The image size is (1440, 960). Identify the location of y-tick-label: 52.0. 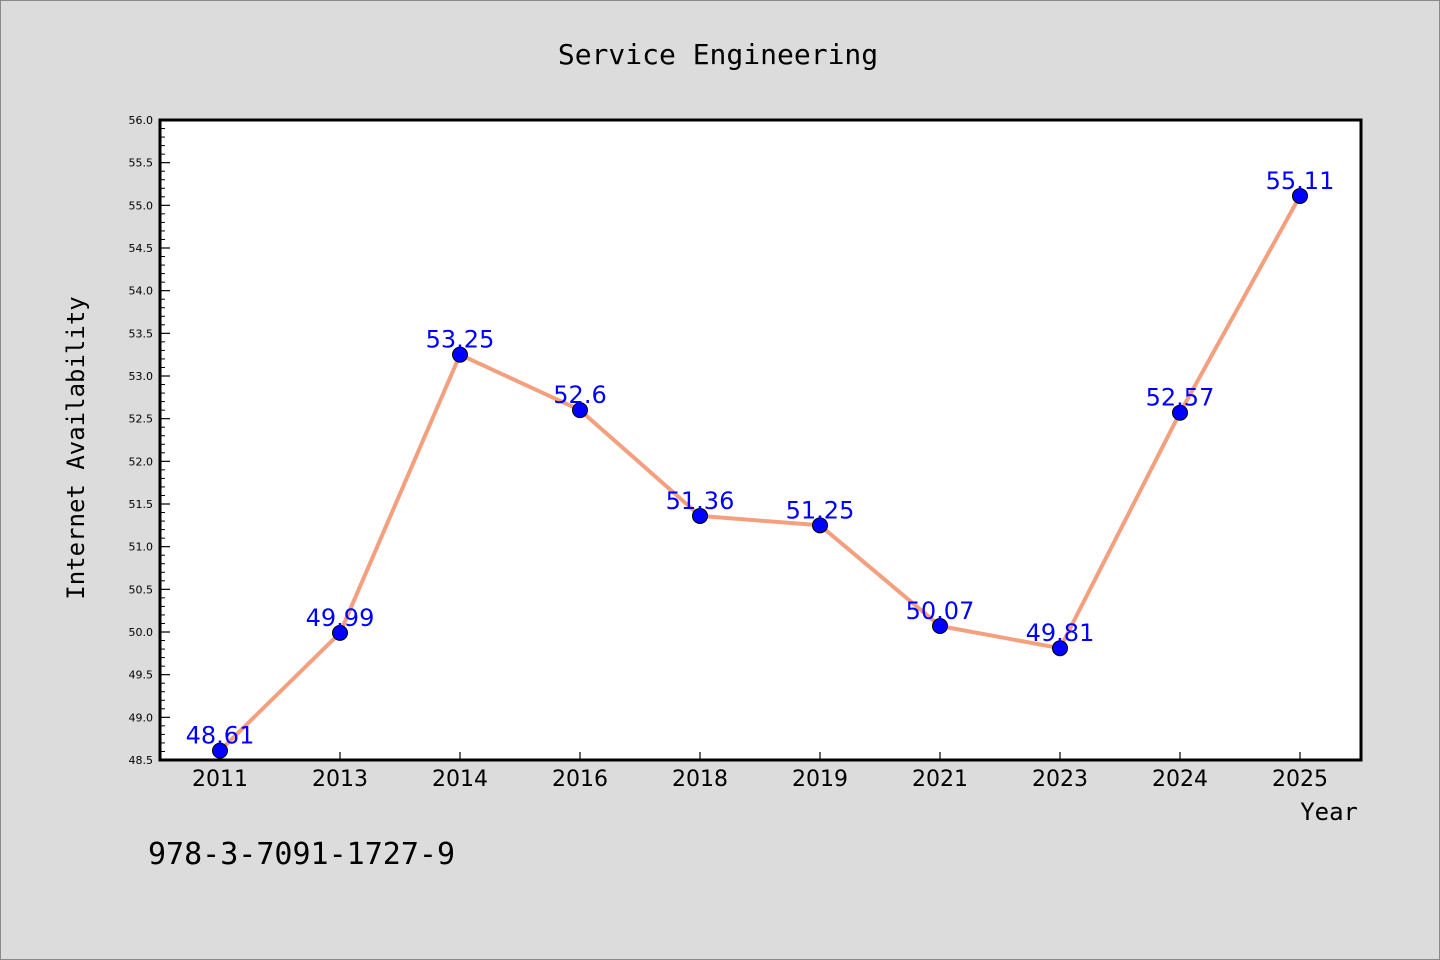
(141, 461).